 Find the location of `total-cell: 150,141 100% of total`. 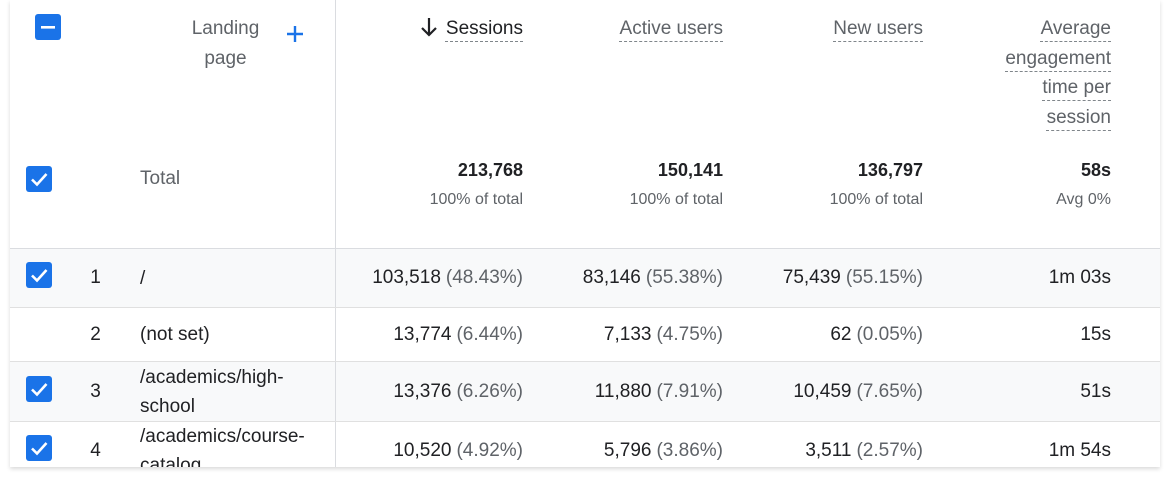

total-cell: 150,141 100% of total is located at coordinates (635, 199).